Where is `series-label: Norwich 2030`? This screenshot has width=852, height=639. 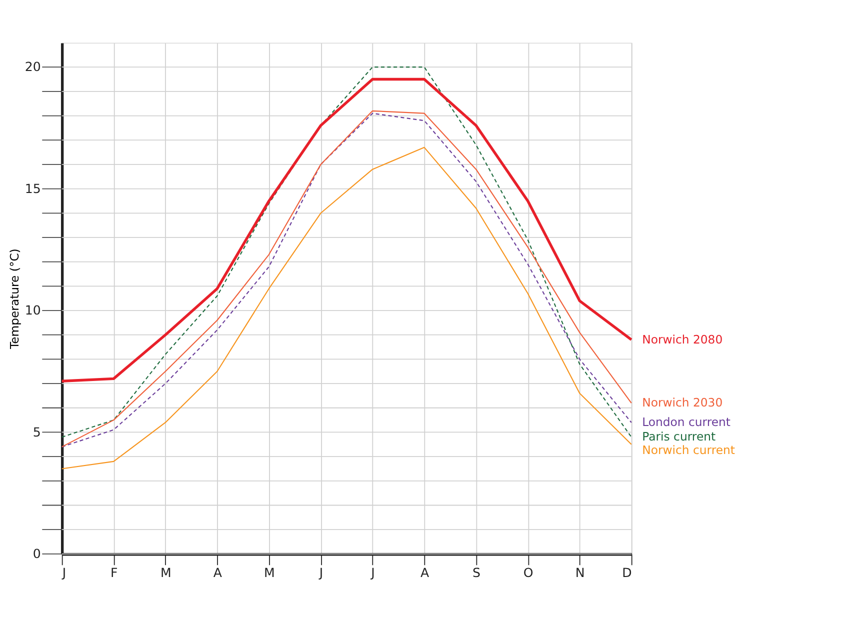
series-label: Norwich 2030 is located at coordinates (682, 403).